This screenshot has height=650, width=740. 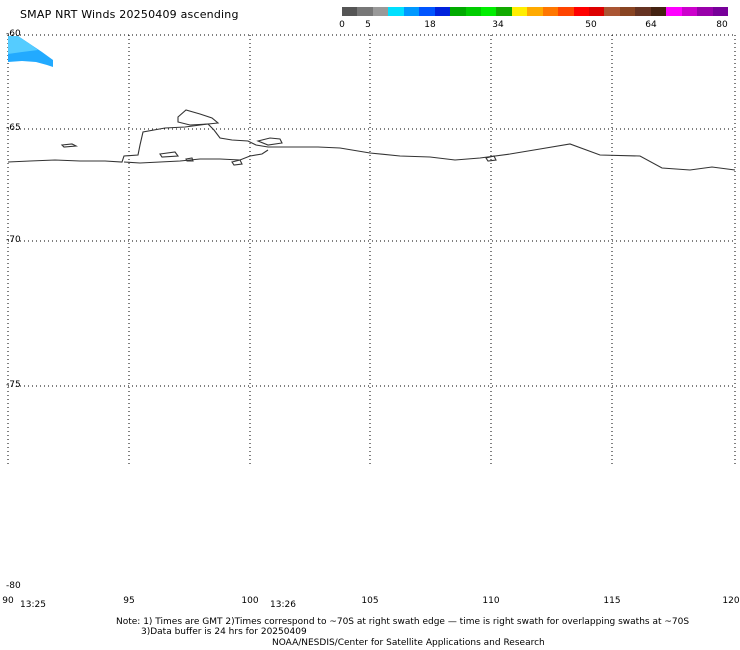 What do you see at coordinates (283, 605) in the screenshot?
I see `swath-time-2: 13:26` at bounding box center [283, 605].